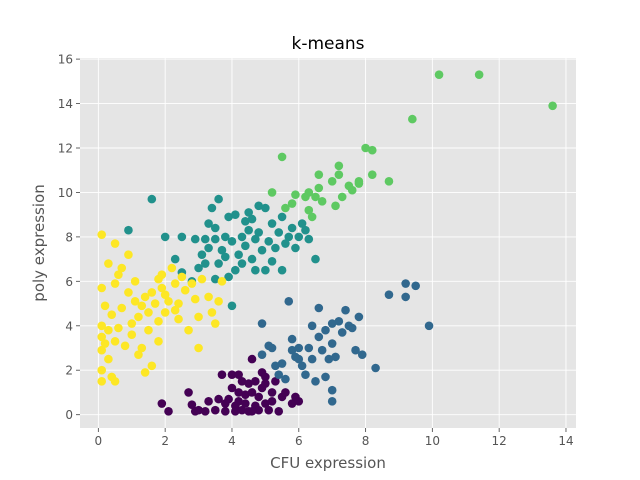 The image size is (640, 480). I want to click on y-tick-label: 14, so click(65, 104).